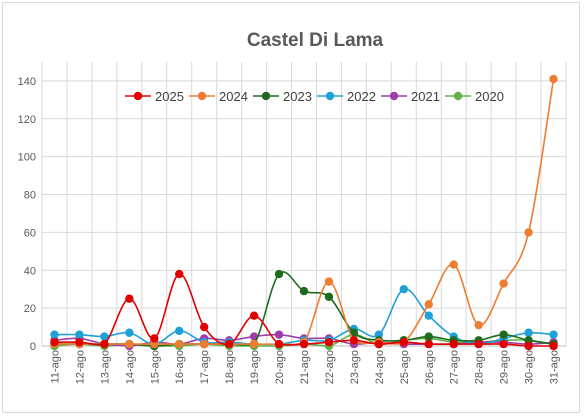 This screenshot has width=584, height=417. Describe the element at coordinates (330, 367) in the screenshot. I see `x-tick-label: 22-ago` at that location.